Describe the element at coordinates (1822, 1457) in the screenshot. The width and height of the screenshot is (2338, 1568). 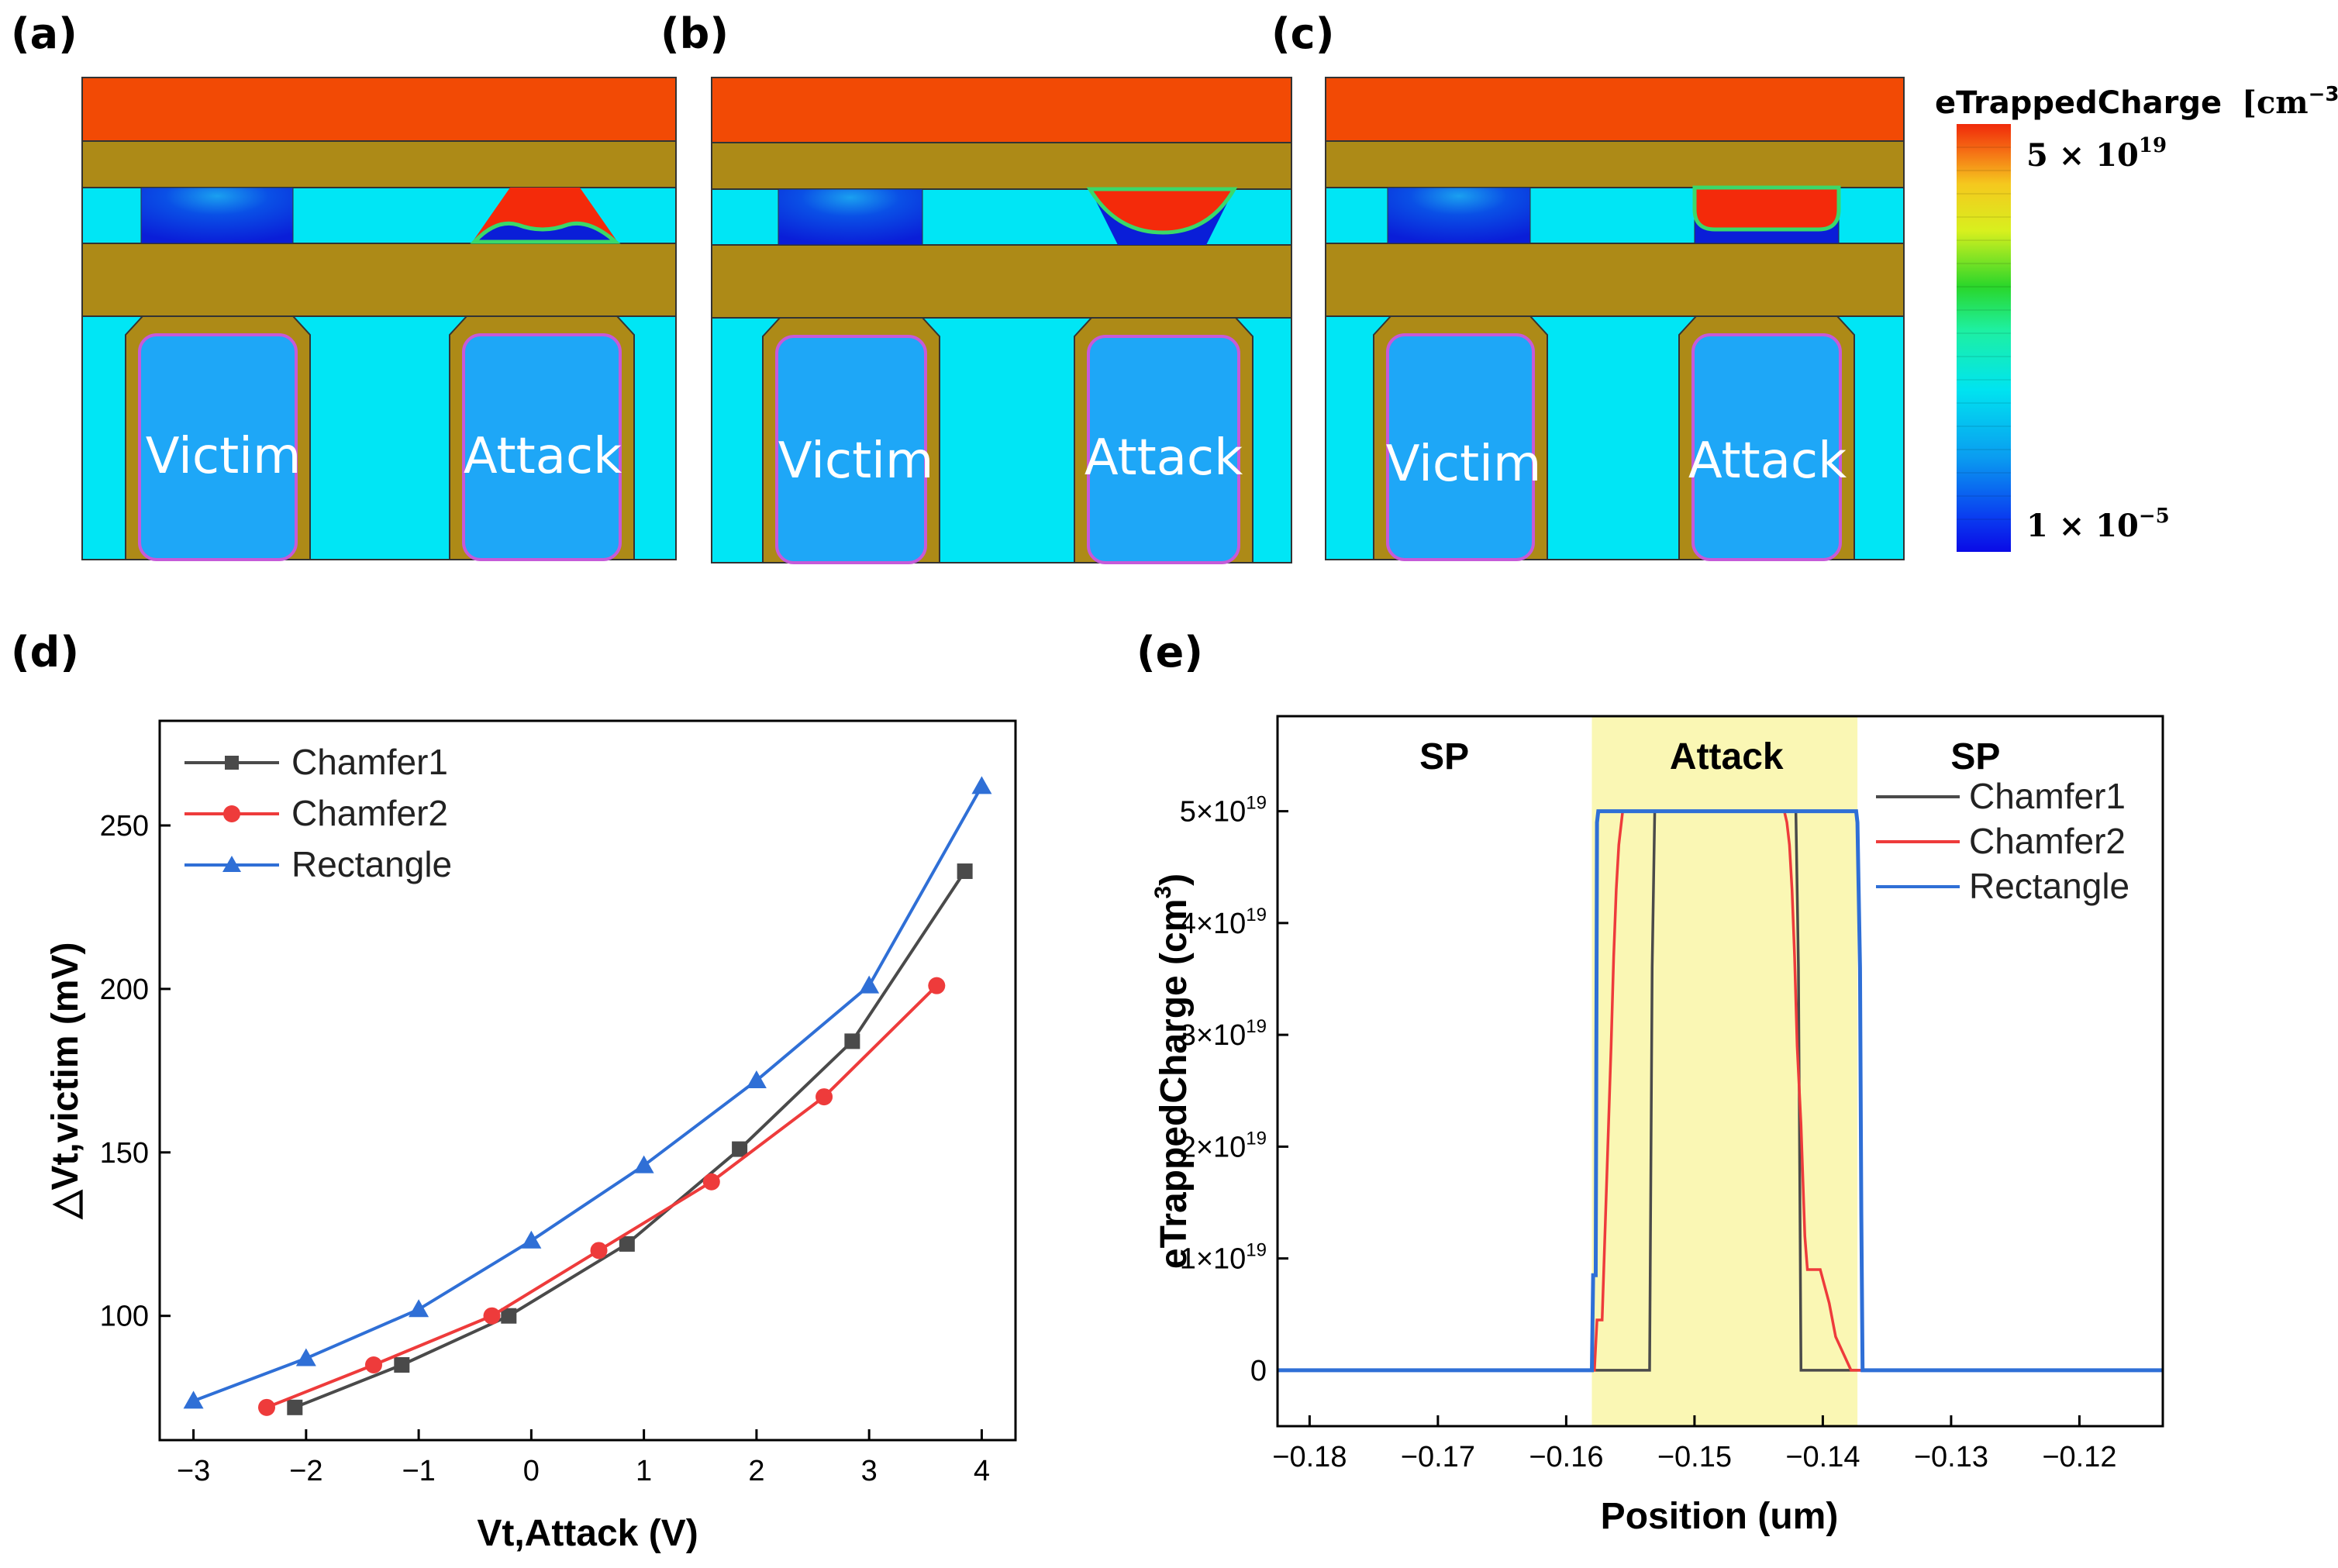
I see `chart-e-xtick-label: −0.14` at that location.